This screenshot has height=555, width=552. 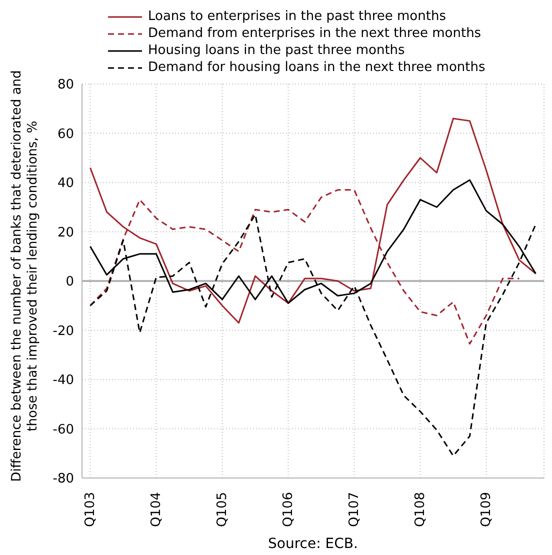 What do you see at coordinates (420, 510) in the screenshot?
I see `x-tick-label: Q108` at bounding box center [420, 510].